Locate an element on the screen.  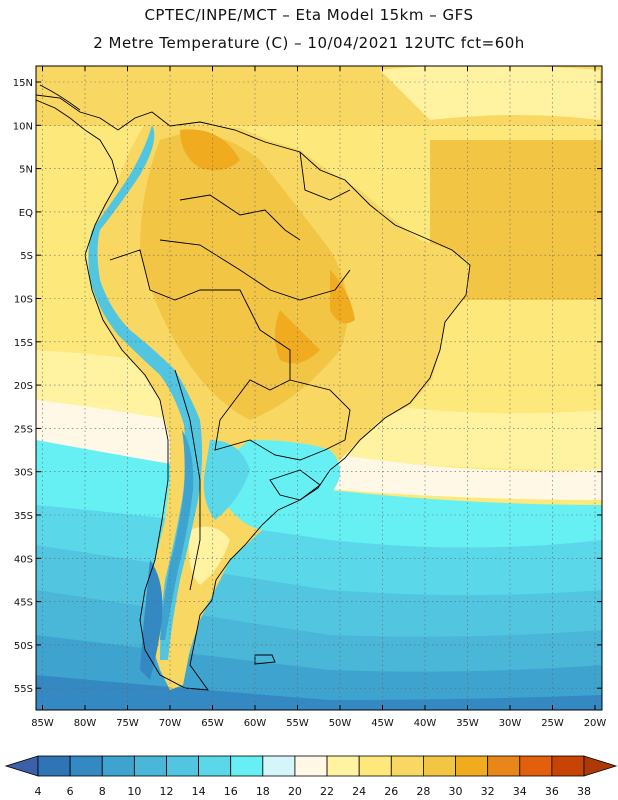
lat-label: 10S is located at coordinates (23, 300).